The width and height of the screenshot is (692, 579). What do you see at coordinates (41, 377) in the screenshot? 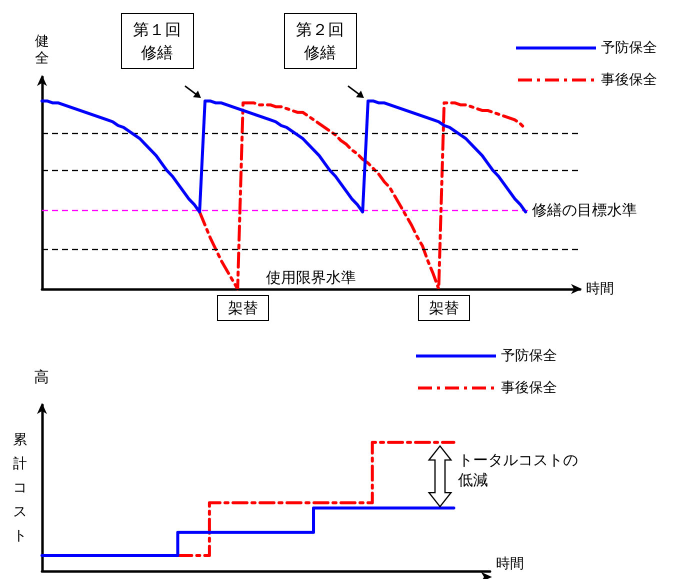
I see `text: 高` at bounding box center [41, 377].